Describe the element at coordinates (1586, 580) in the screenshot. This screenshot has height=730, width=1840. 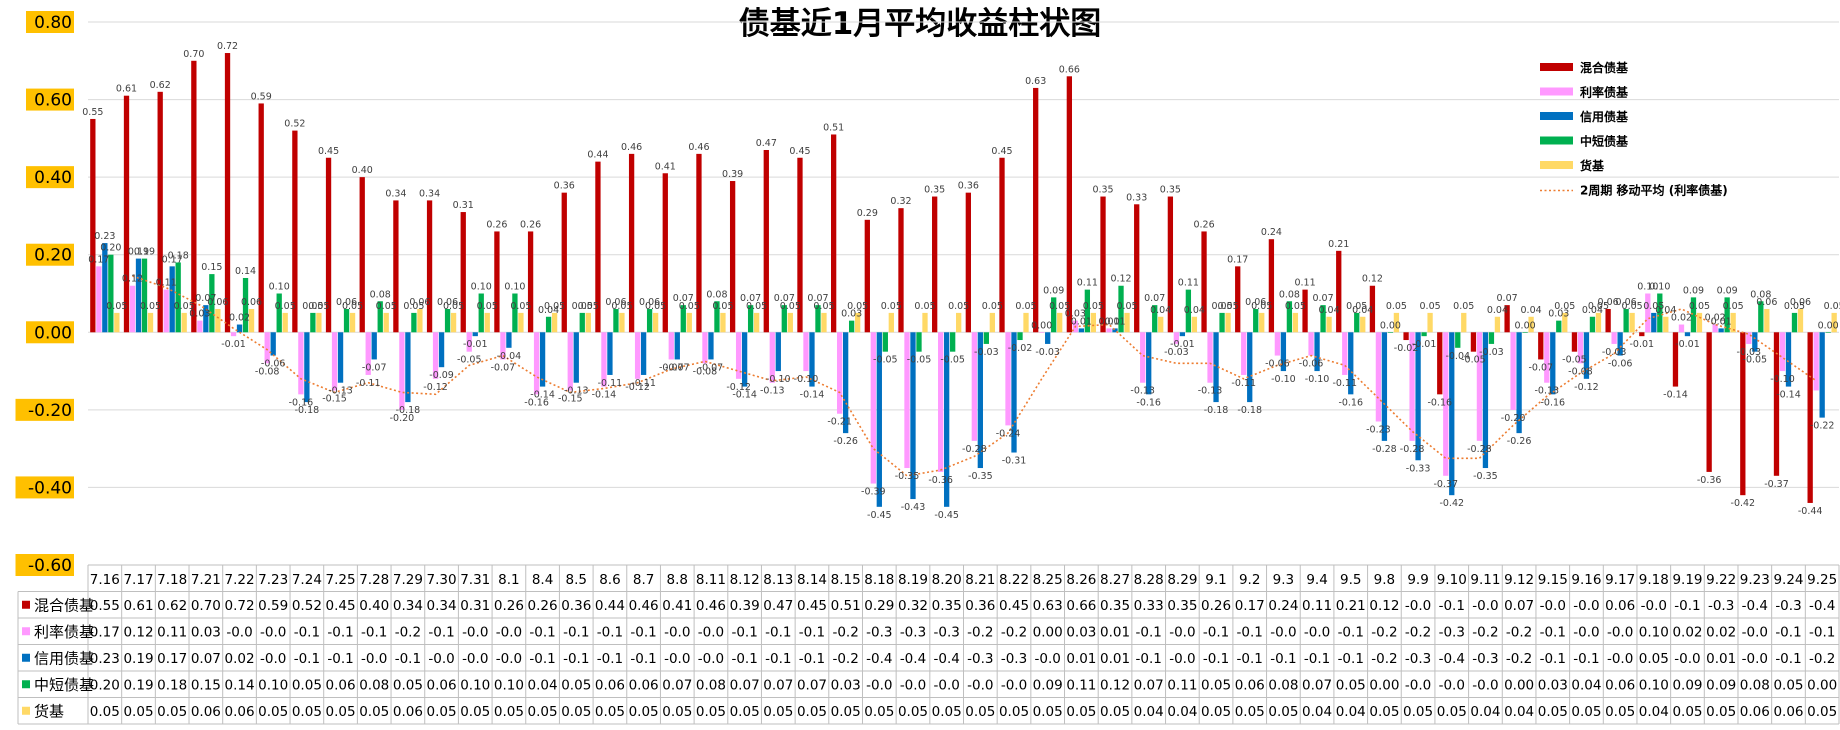
I see `table-category: 9.16` at that location.